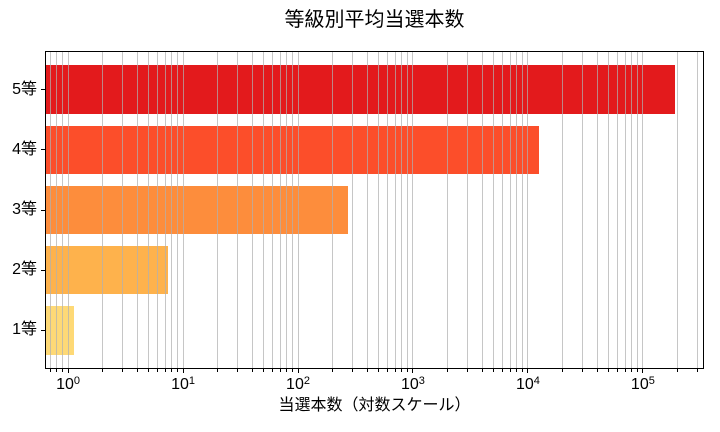  I want to click on right-spine, so click(703, 210).